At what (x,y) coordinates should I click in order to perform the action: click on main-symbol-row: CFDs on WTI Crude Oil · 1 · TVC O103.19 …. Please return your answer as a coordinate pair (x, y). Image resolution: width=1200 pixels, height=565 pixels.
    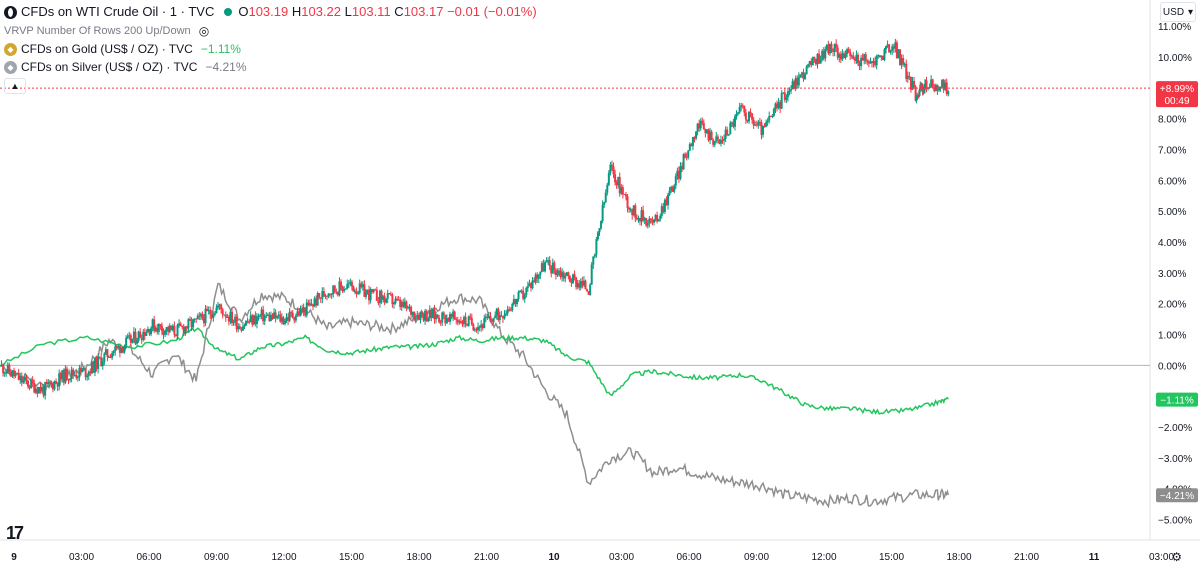
    Looking at the image, I should click on (270, 12).